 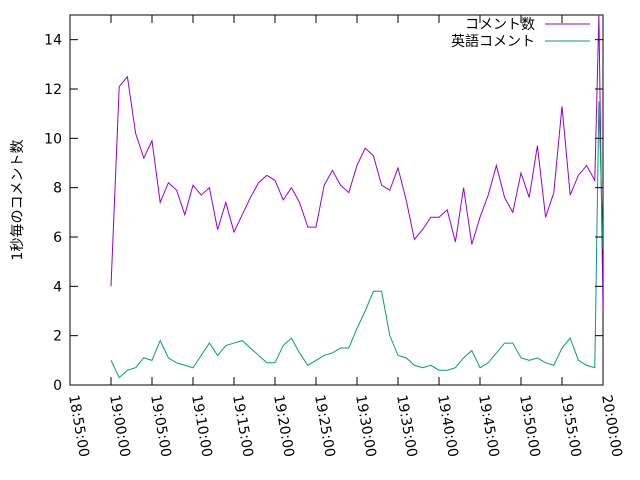 What do you see at coordinates (488, 426) in the screenshot?
I see `x-tick-label: 19:45:00` at bounding box center [488, 426].